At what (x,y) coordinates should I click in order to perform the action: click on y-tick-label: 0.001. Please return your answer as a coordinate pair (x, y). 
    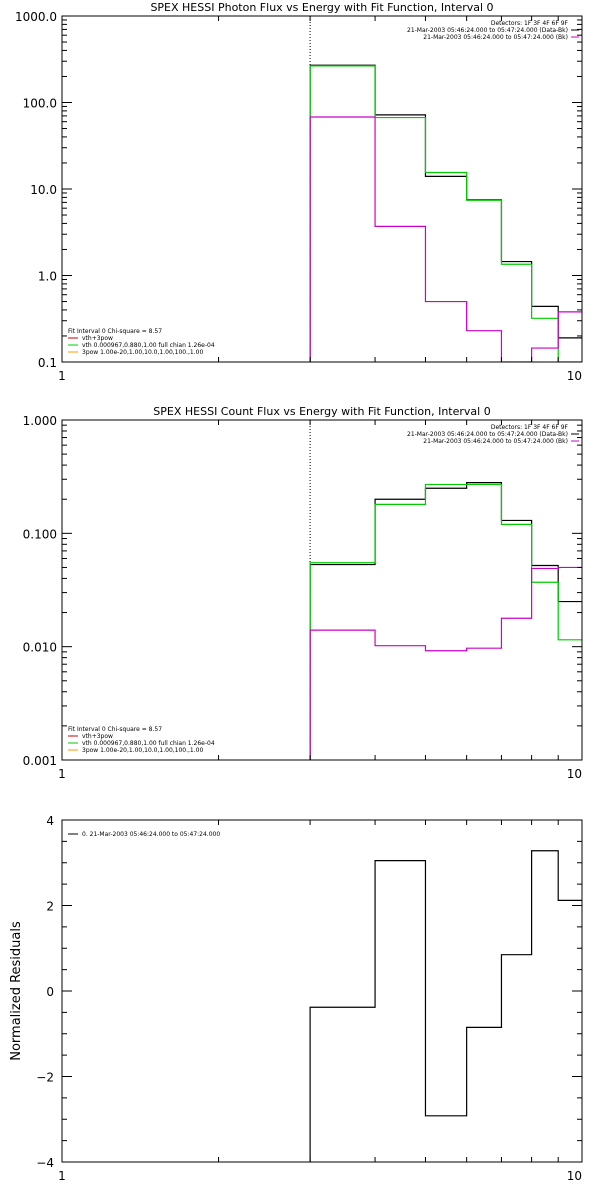
    Looking at the image, I should click on (40, 761).